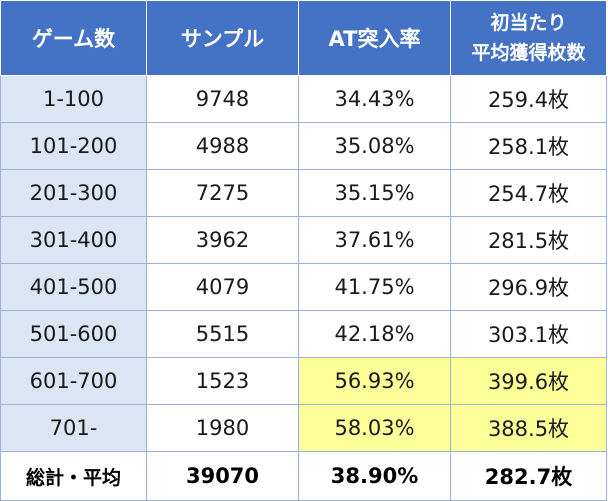  I want to click on total-label: 総計・平均, so click(73, 476).